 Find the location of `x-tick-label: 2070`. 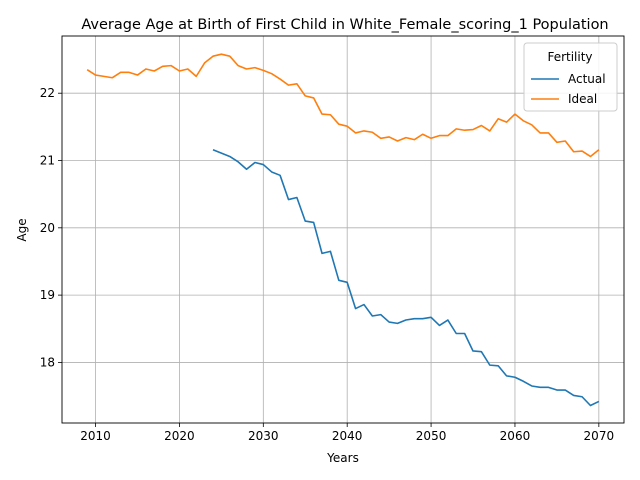

x-tick-label: 2070 is located at coordinates (599, 436).